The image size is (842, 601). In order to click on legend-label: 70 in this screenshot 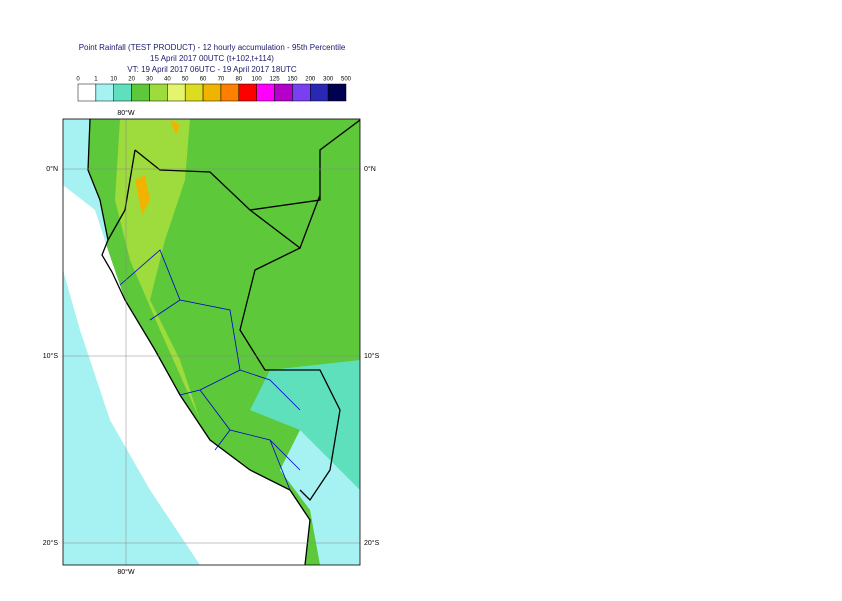, I will do `click(221, 80)`.